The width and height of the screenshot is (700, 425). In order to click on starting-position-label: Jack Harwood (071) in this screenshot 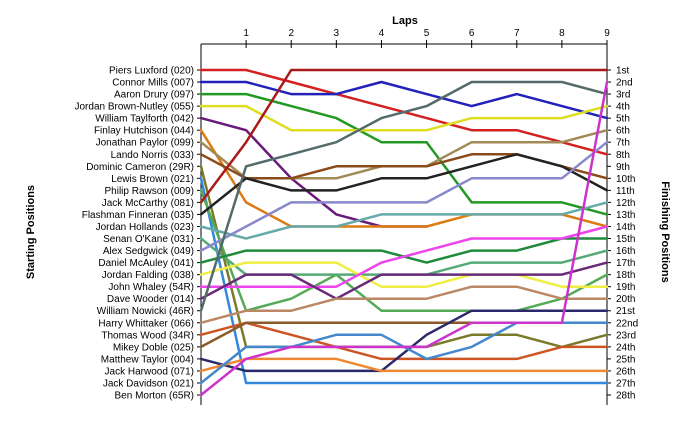, I will do `click(149, 371)`.